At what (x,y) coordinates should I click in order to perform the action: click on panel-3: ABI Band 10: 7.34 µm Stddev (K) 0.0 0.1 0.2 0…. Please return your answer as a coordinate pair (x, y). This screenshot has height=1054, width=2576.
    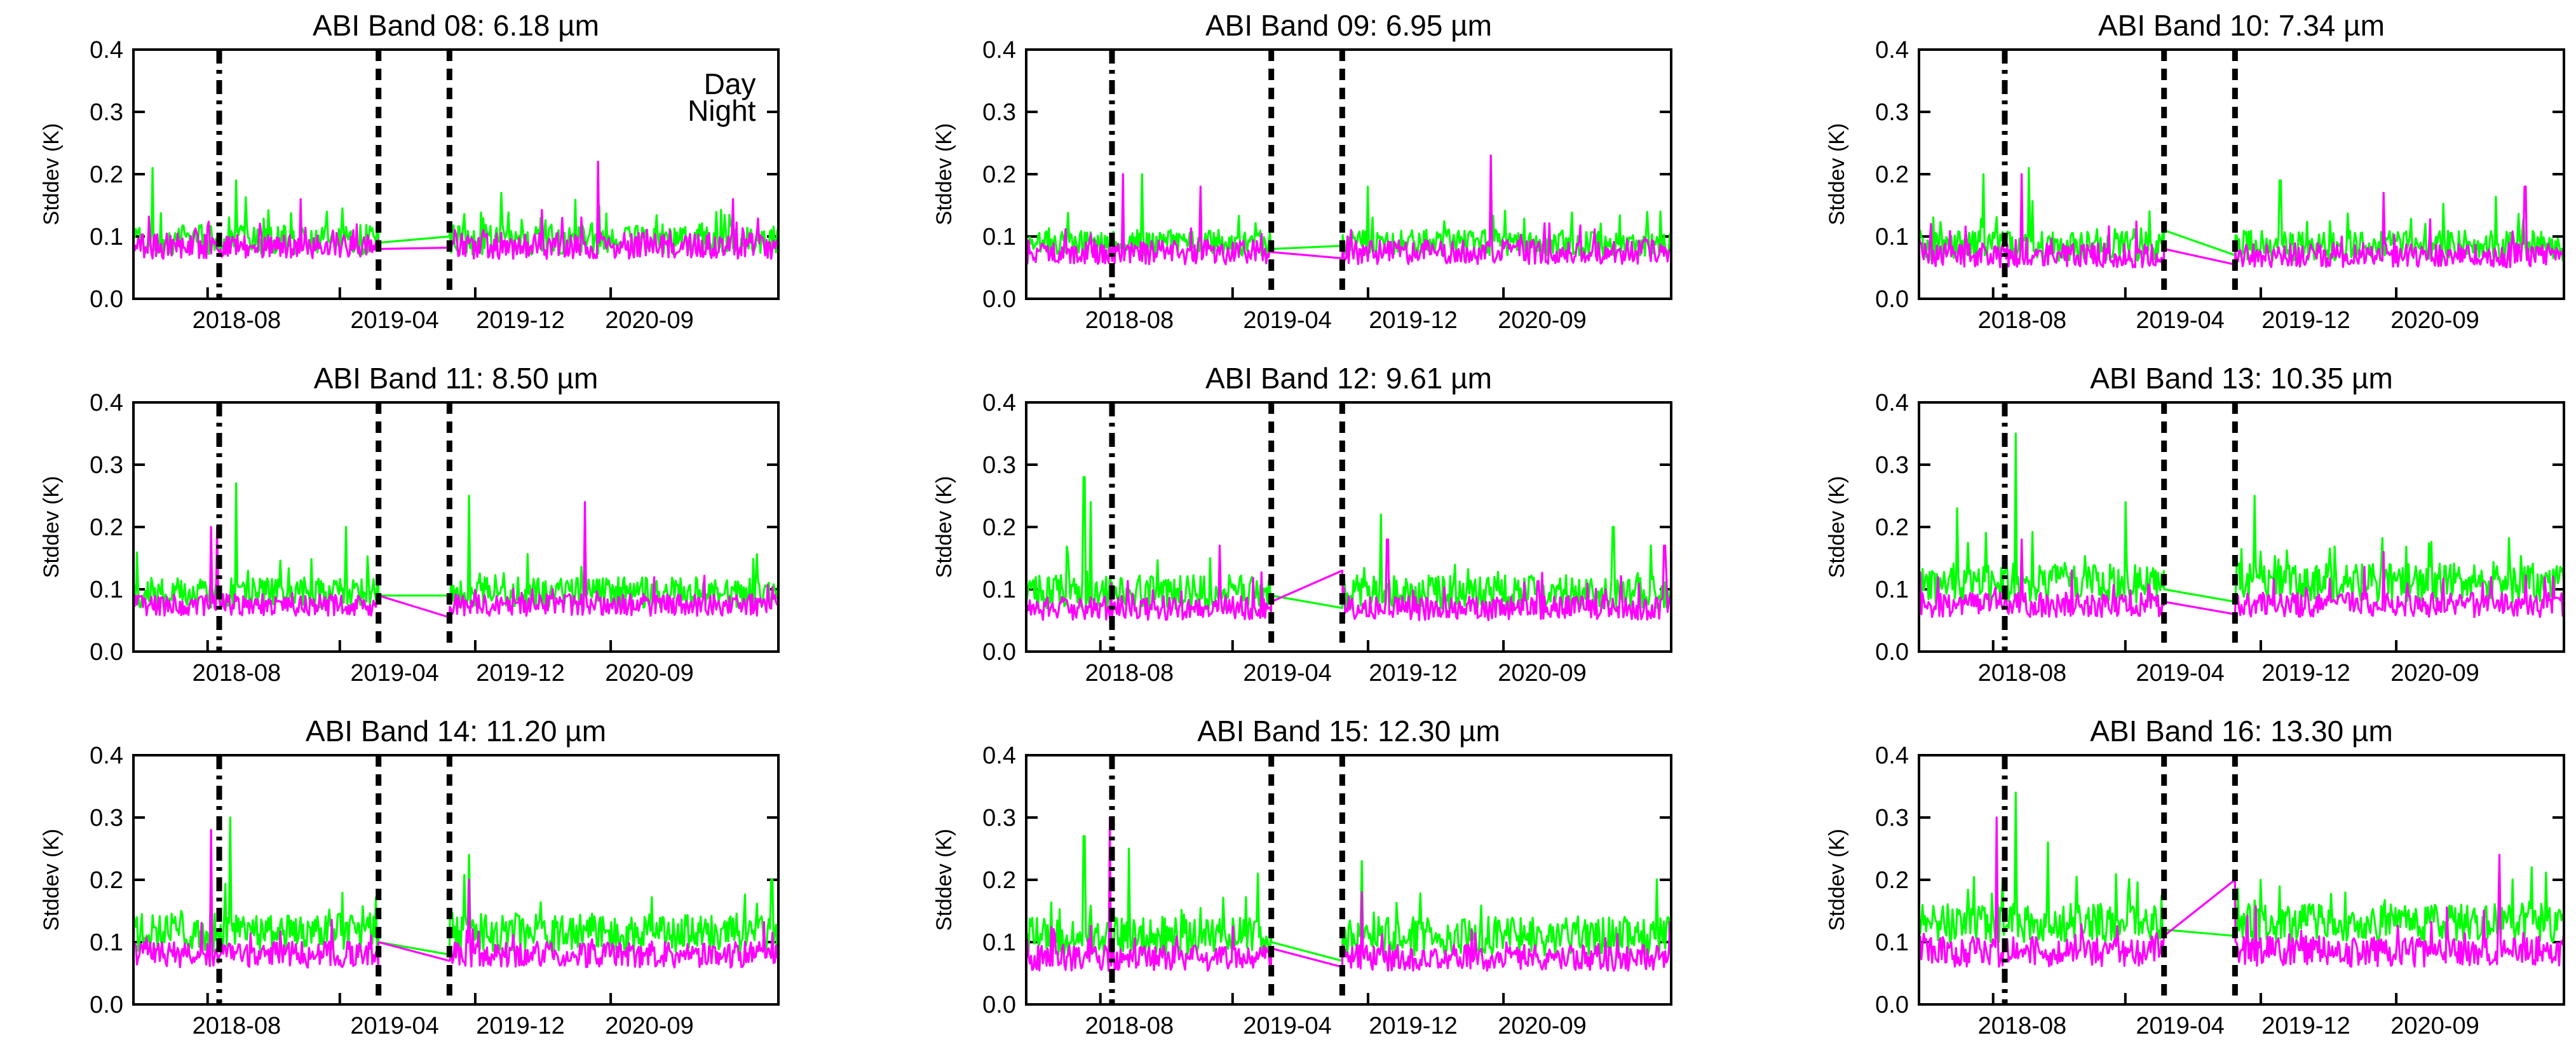
    Looking at the image, I should click on (2195, 171).